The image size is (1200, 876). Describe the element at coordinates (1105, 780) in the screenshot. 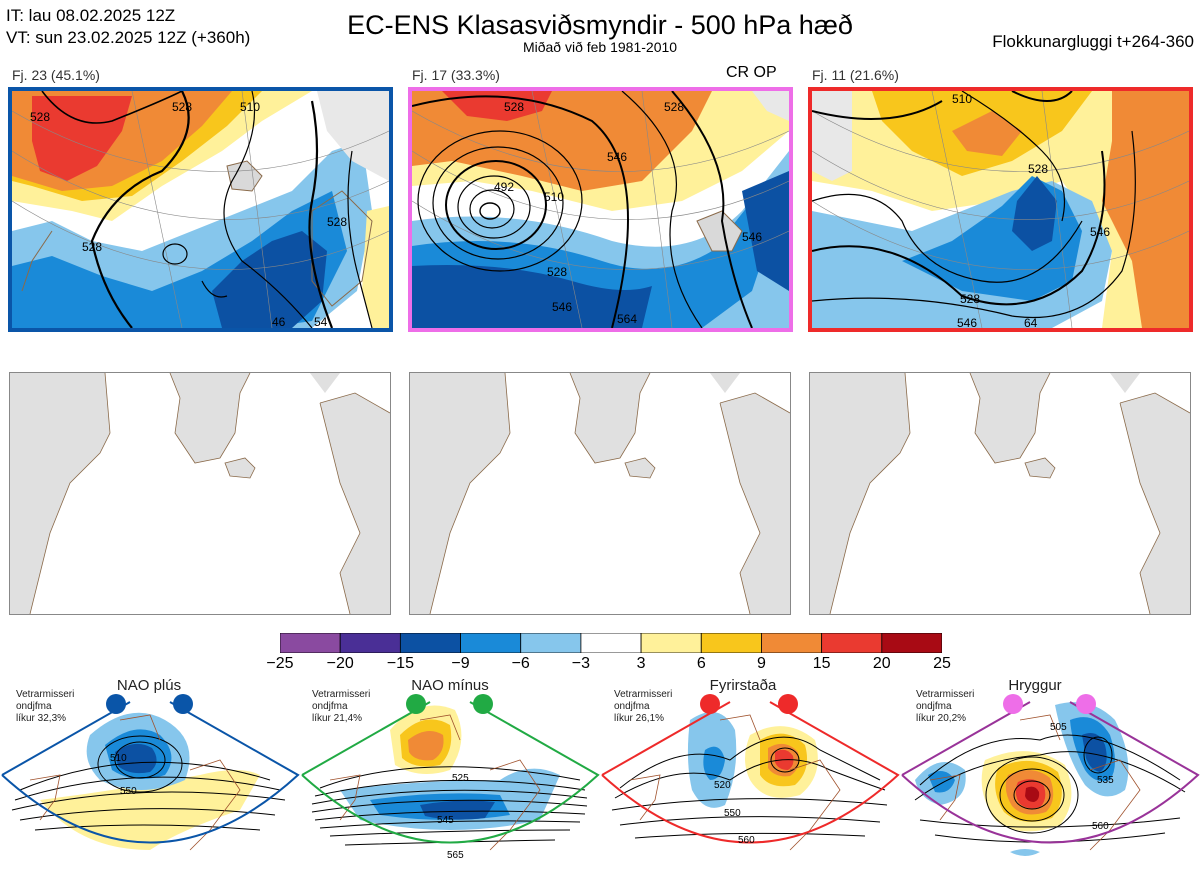

I see `regime-4-contour-label: 535` at that location.